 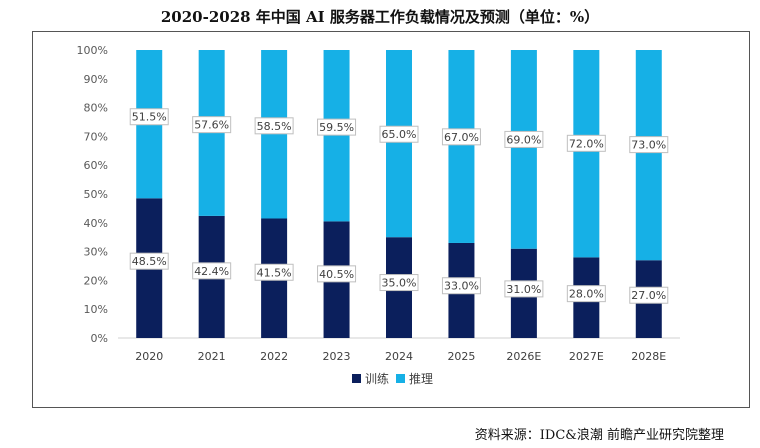 What do you see at coordinates (212, 356) in the screenshot?
I see `x-tick-label: 2021` at bounding box center [212, 356].